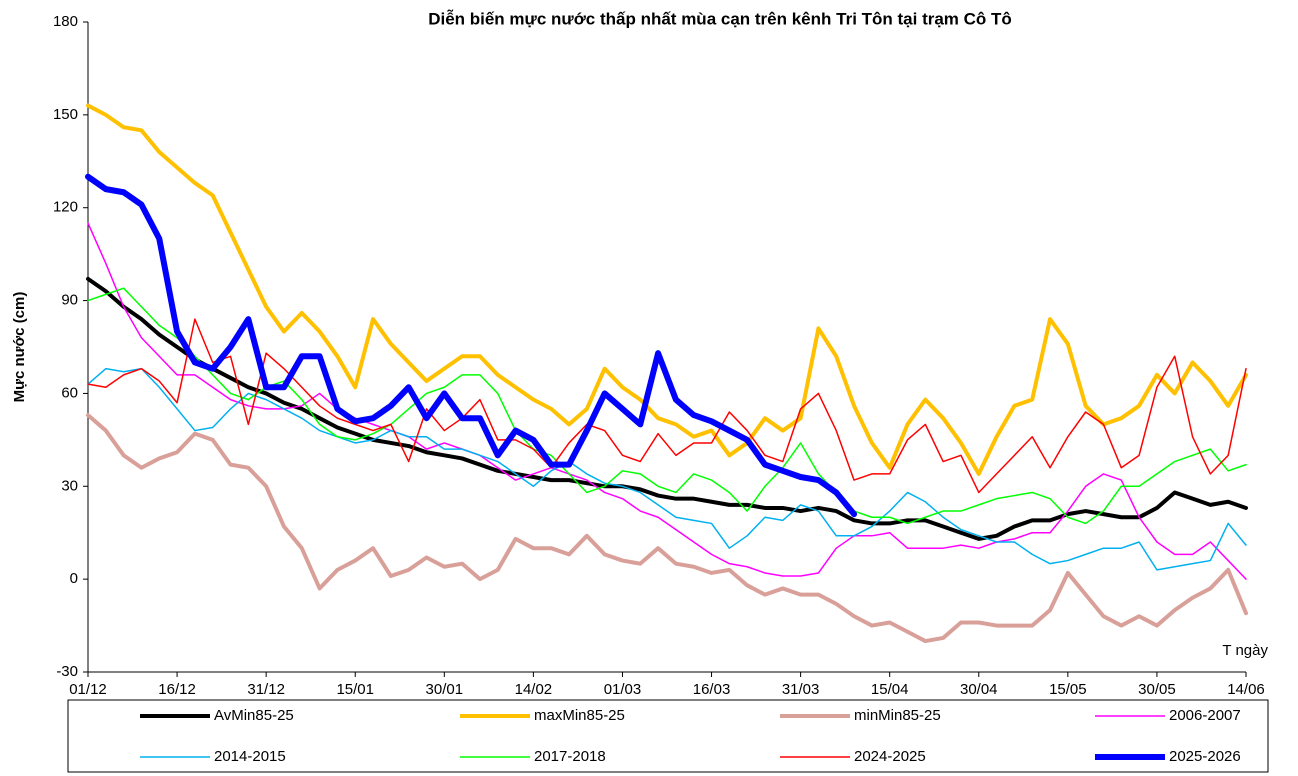  I want to click on x-tick-label: 30/05, so click(1157, 689).